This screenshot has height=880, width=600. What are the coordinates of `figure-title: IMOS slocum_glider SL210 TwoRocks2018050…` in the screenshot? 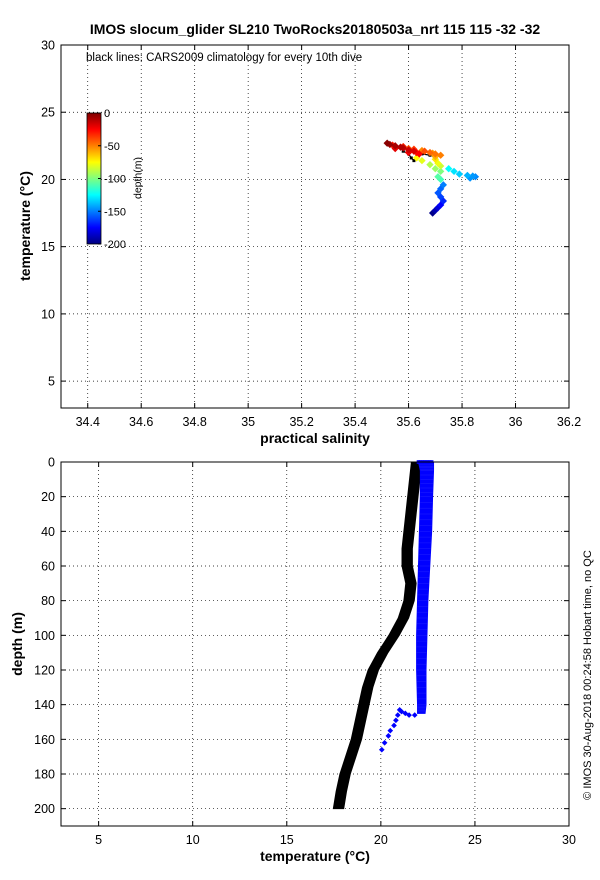 It's located at (315, 29).